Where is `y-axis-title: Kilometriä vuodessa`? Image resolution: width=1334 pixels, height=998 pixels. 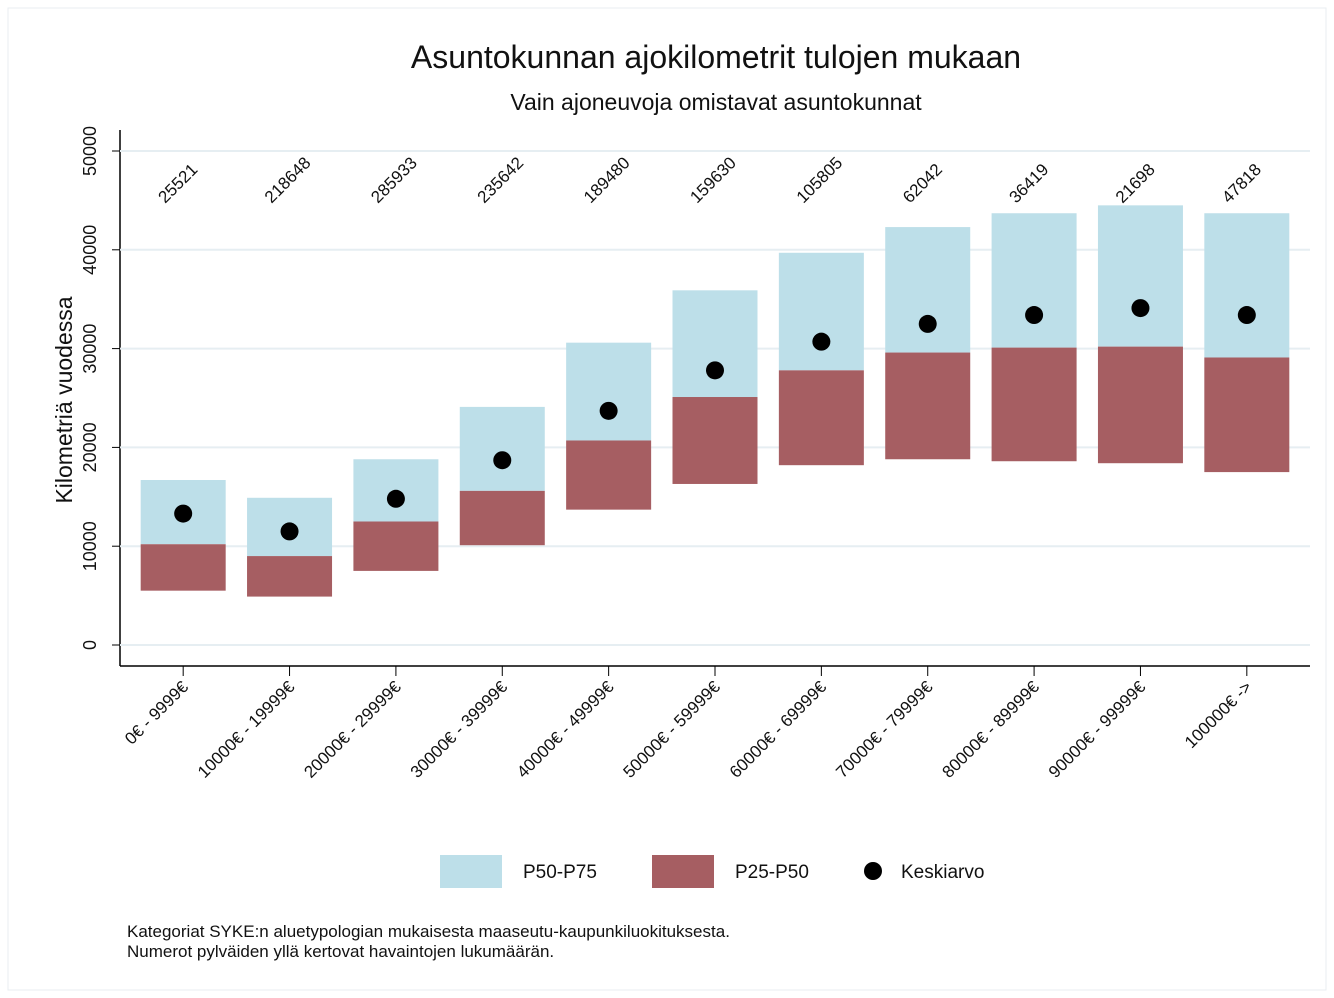 y-axis-title: Kilometriä vuodessa is located at coordinates (64, 399).